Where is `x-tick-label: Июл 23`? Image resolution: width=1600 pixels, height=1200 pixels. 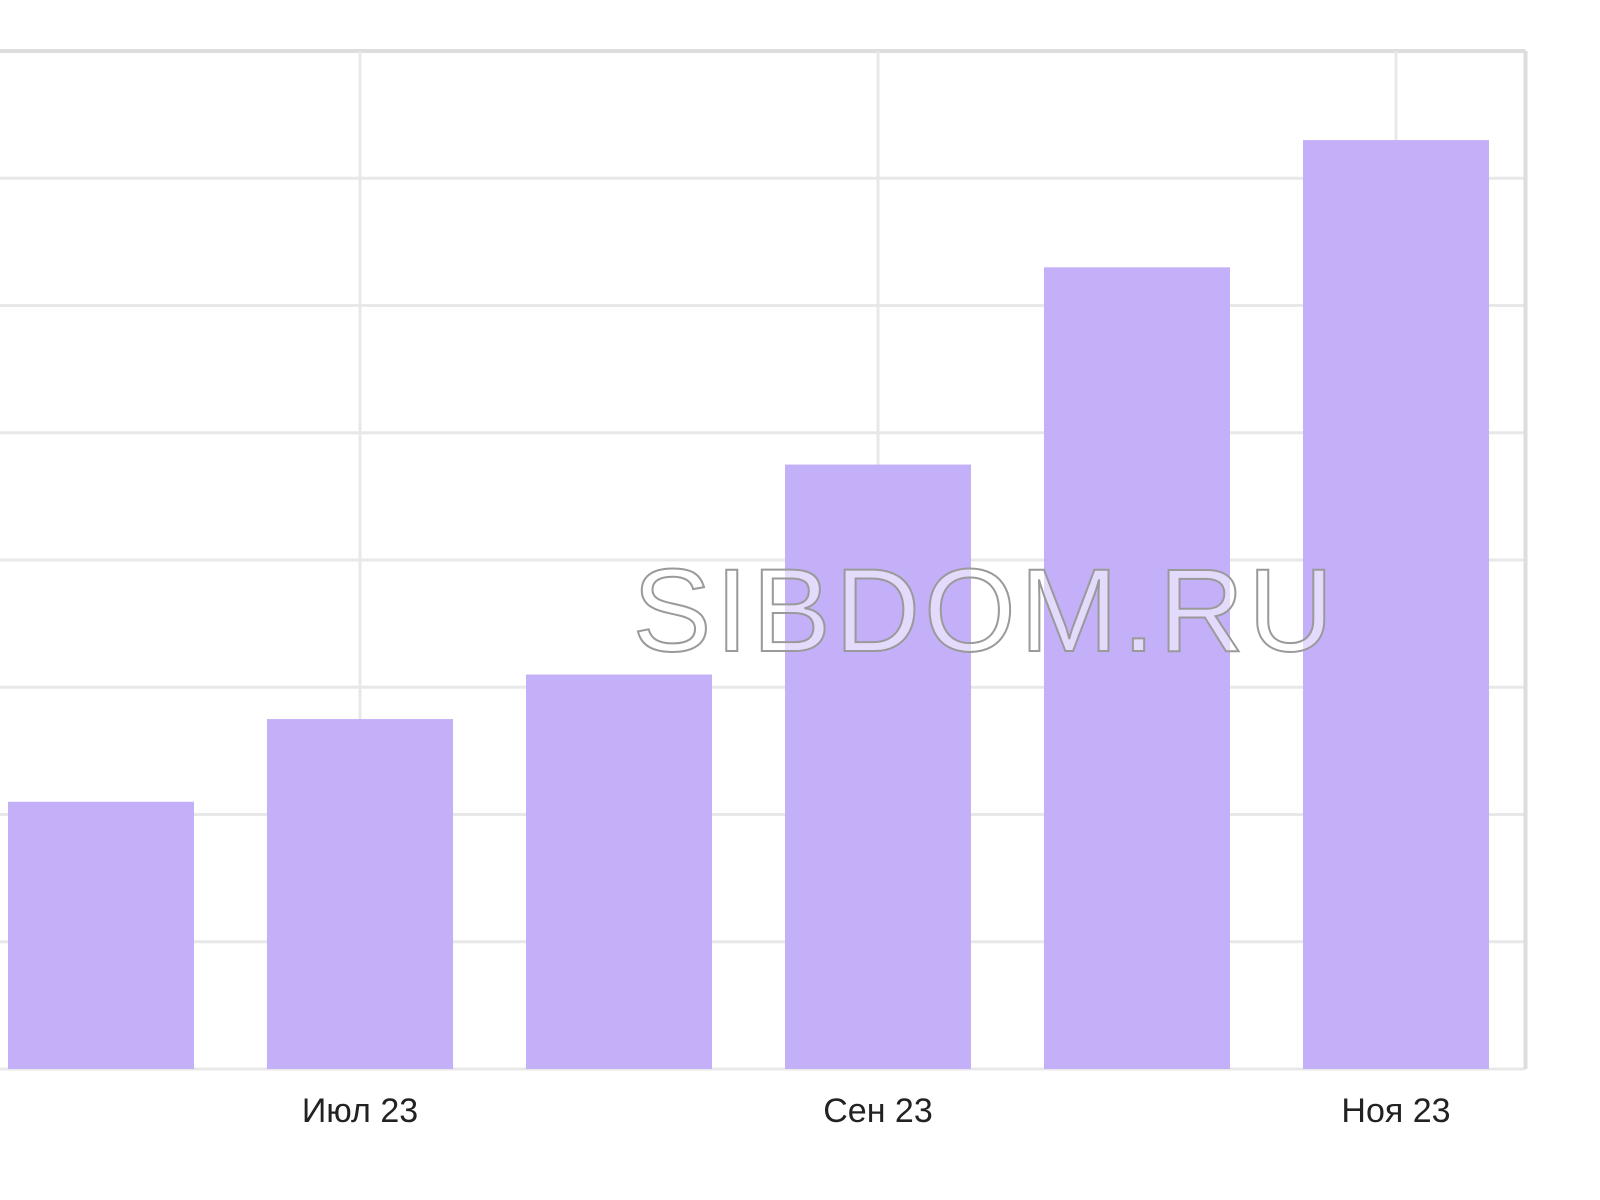 x-tick-label: Июл 23 is located at coordinates (360, 1111).